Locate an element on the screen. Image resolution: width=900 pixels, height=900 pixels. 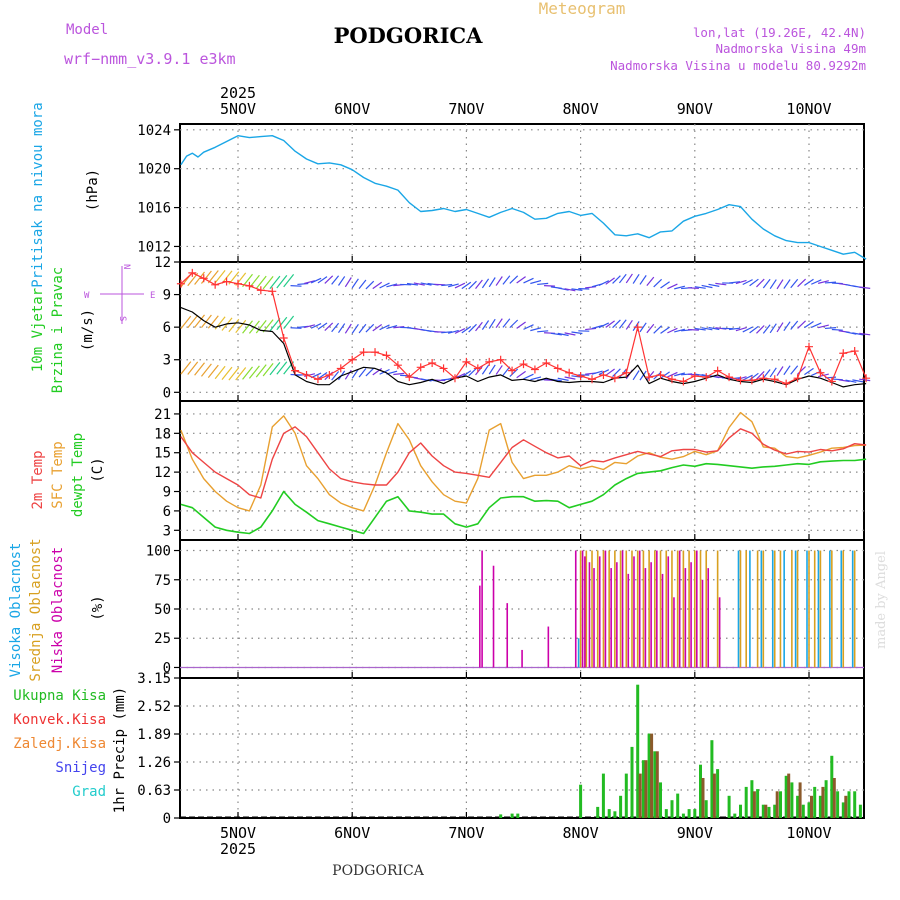
top-day-label: 5NOV is located at coordinates (238, 109).